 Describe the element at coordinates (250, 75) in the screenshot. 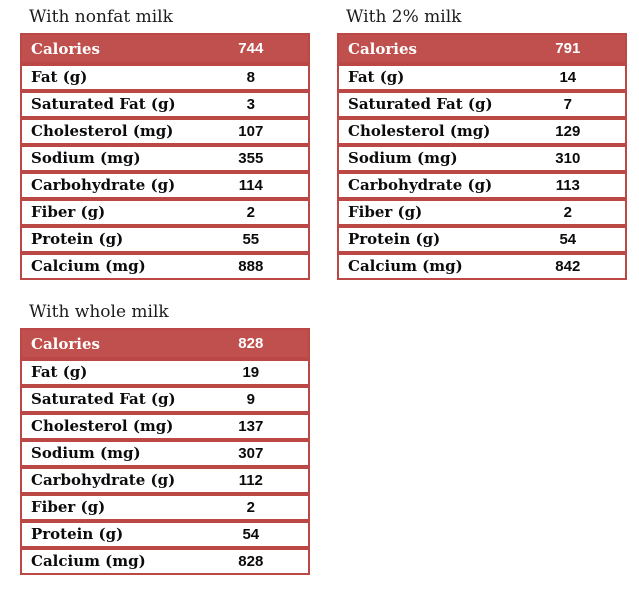

I see `nutrient-value: 8` at that location.